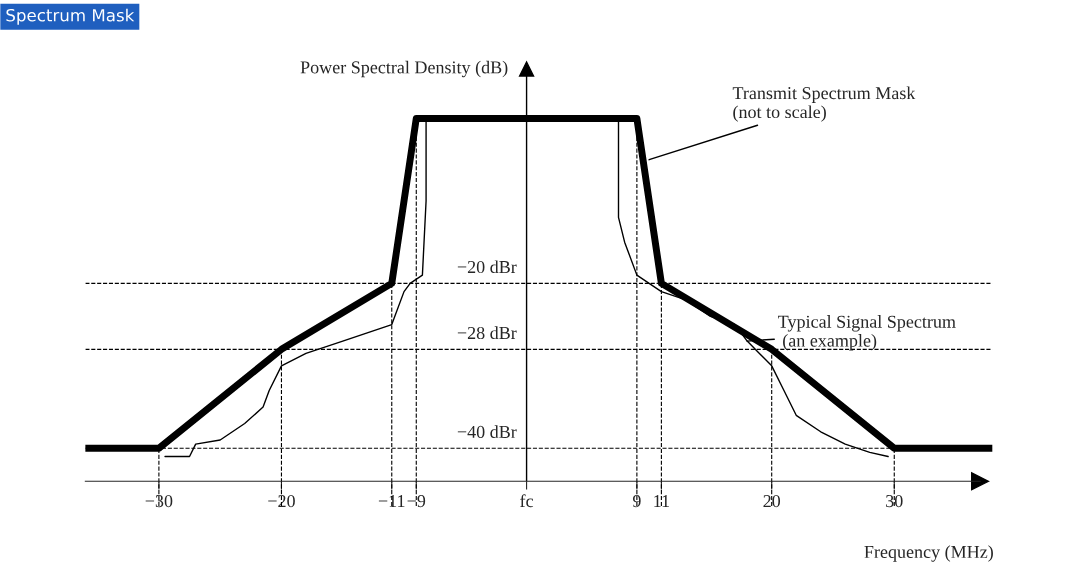  Describe the element at coordinates (824, 104) in the screenshot. I see `annotation: Transmit Spectrum Mask (not to scale)` at that location.